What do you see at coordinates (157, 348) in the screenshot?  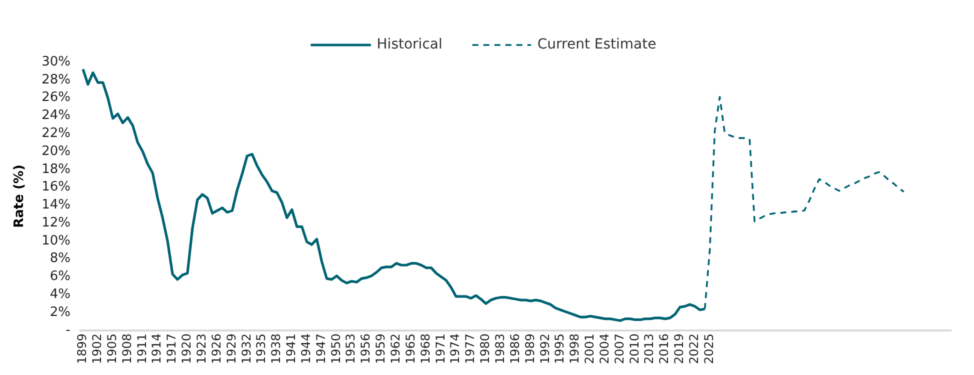 I see `x-tick-label: 1914` at bounding box center [157, 348].